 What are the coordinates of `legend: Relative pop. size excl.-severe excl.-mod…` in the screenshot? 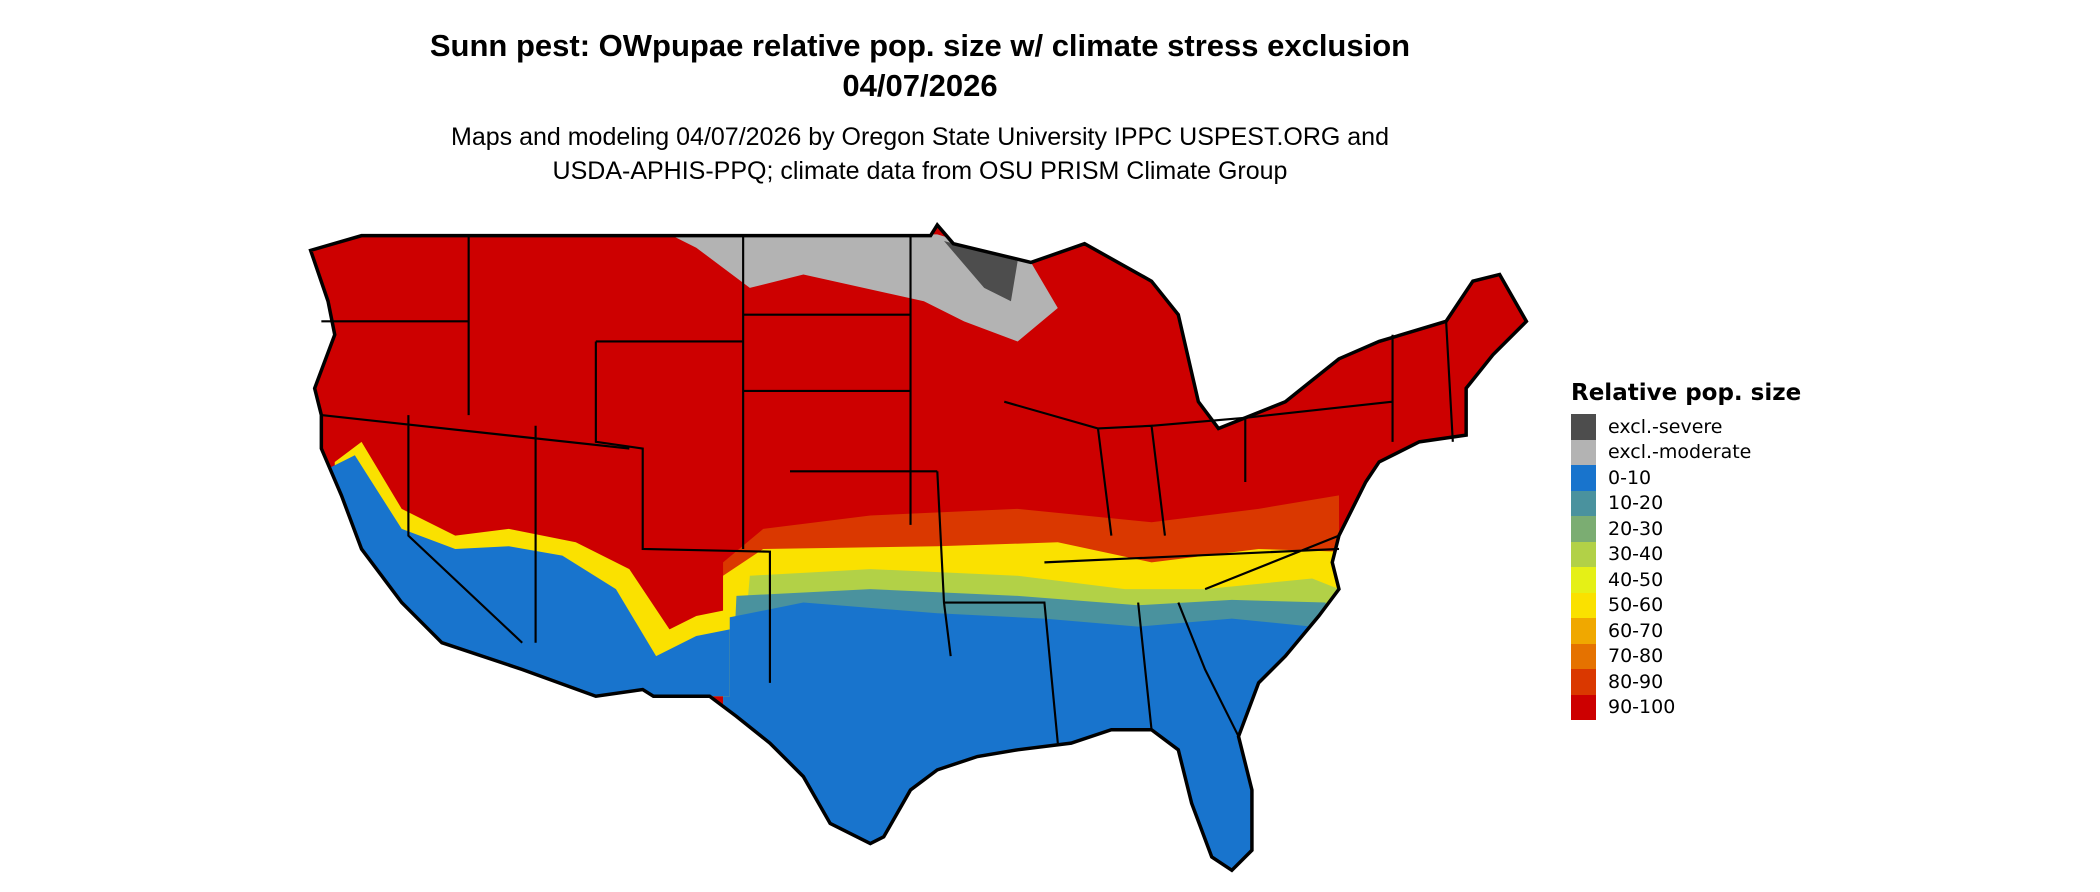 It's located at (1686, 550).